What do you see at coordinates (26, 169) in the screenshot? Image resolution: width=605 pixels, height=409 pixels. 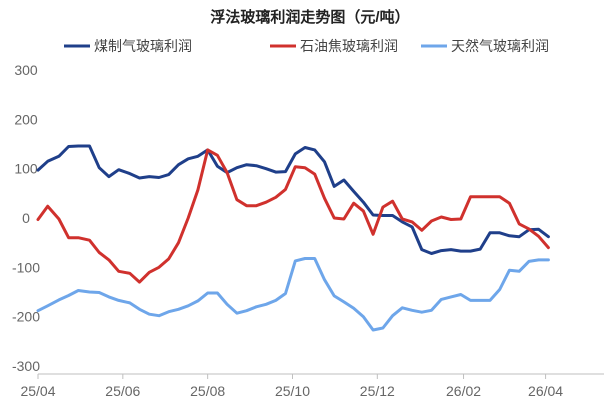 I see `y-tick-label: 100` at bounding box center [26, 169].